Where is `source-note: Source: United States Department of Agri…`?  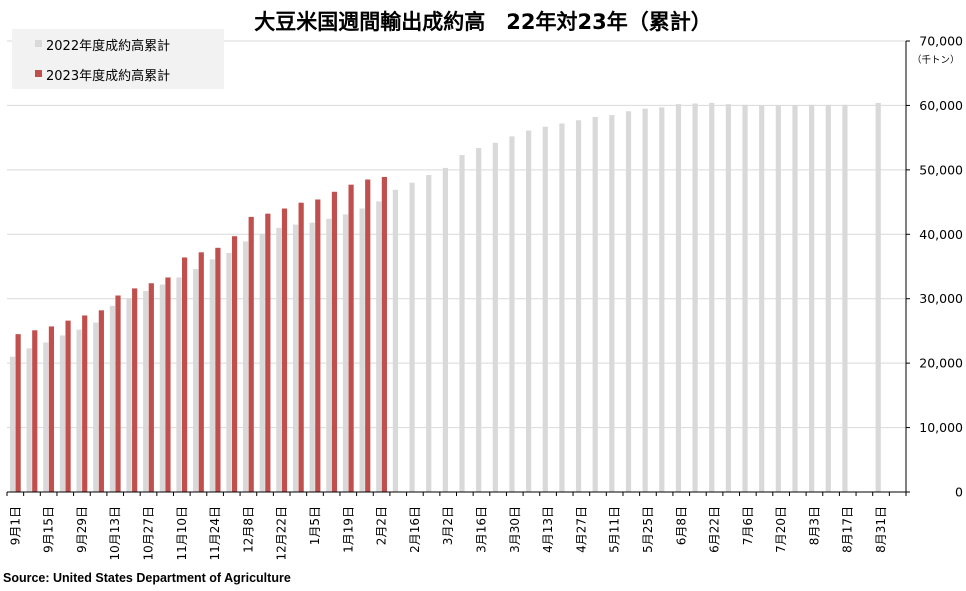
source-note: Source: United States Department of Agri… is located at coordinates (147, 578).